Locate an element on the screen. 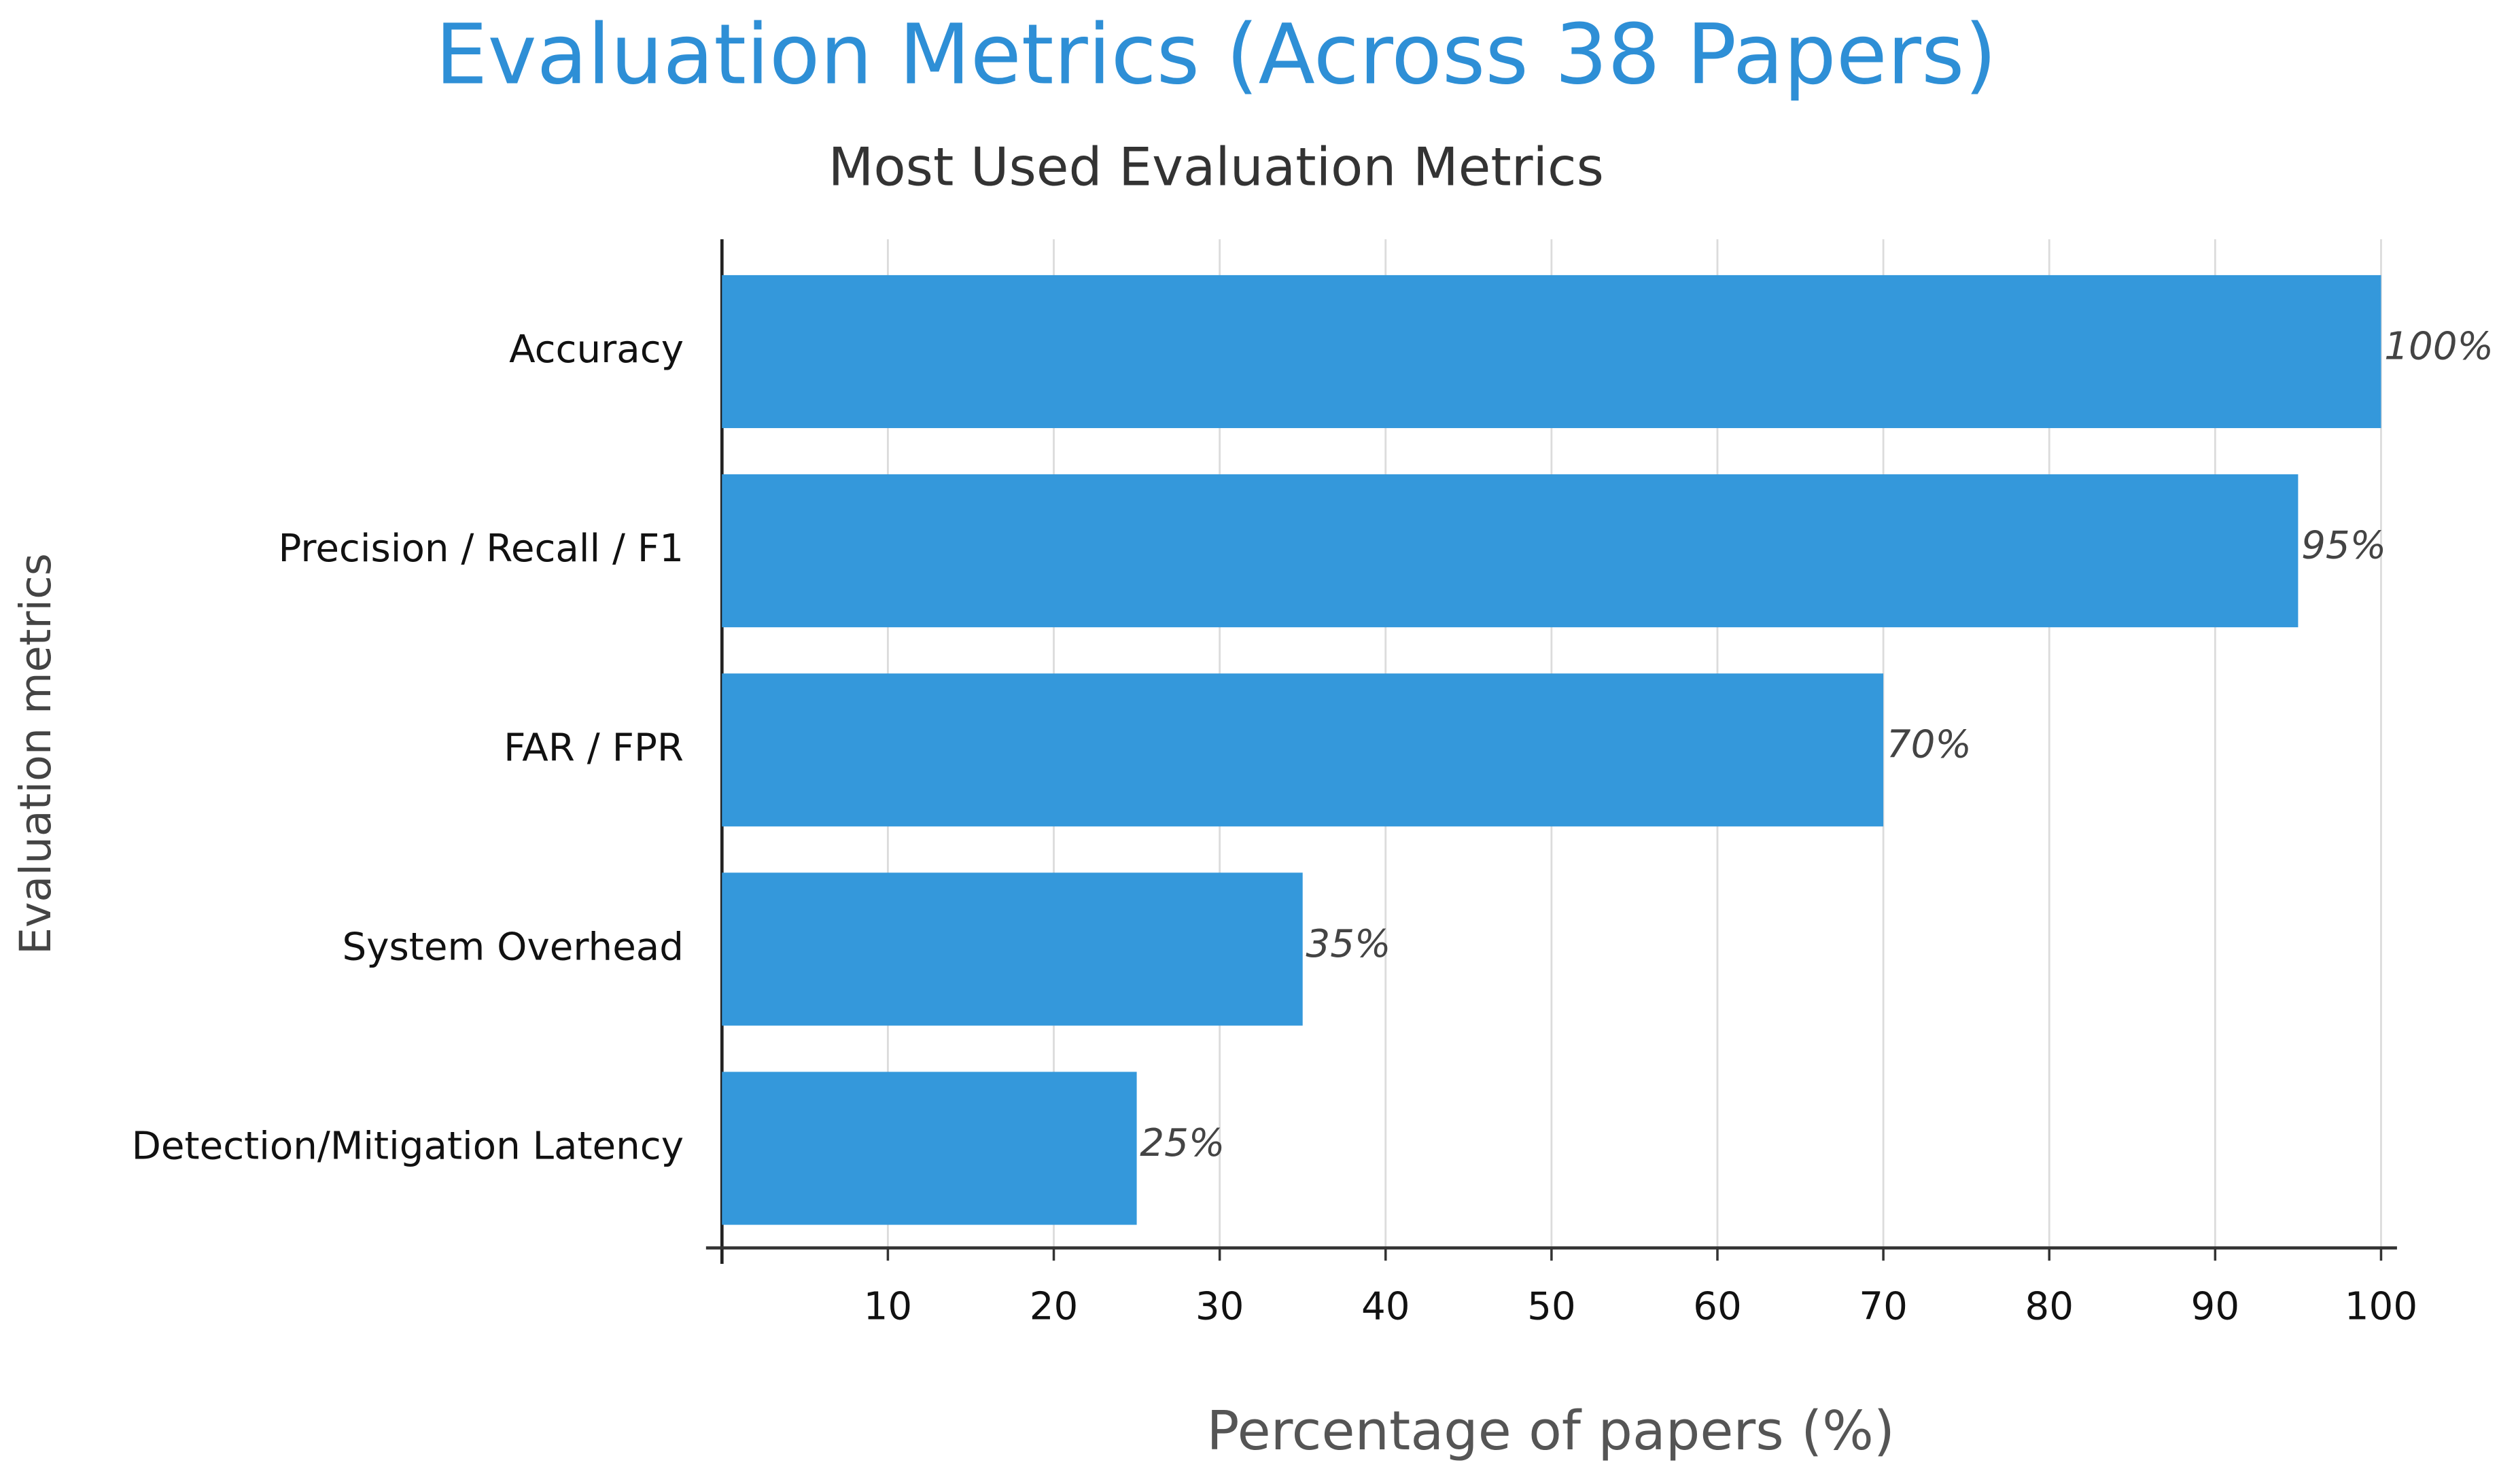 The image size is (2499, 1484). x-tick-label: 80 is located at coordinates (2049, 1306).